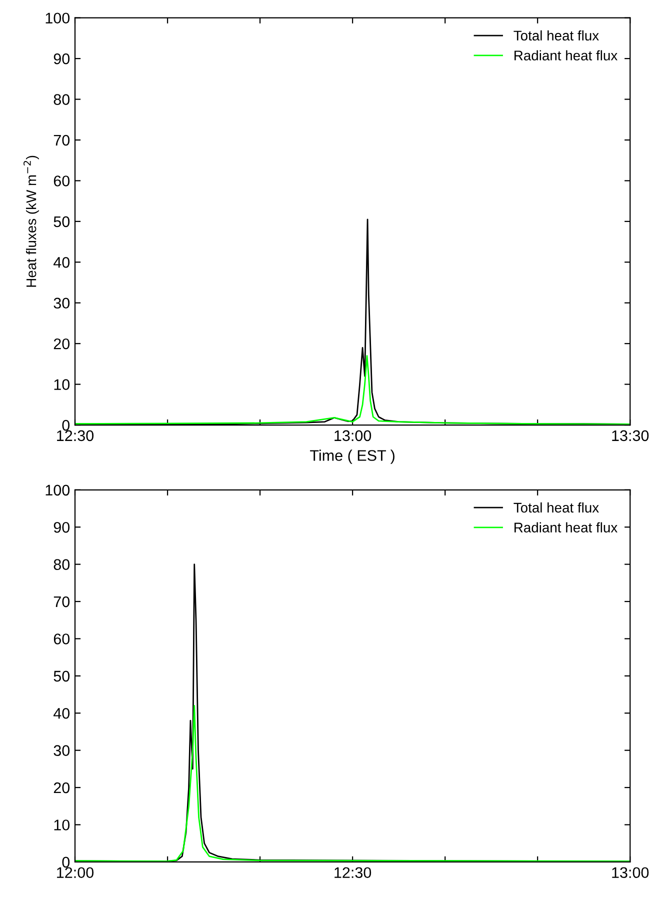 The height and width of the screenshot is (915, 655). I want to click on y-axis-title: Heat fluxes (kW m$^{−2}$), so click(31, 221).